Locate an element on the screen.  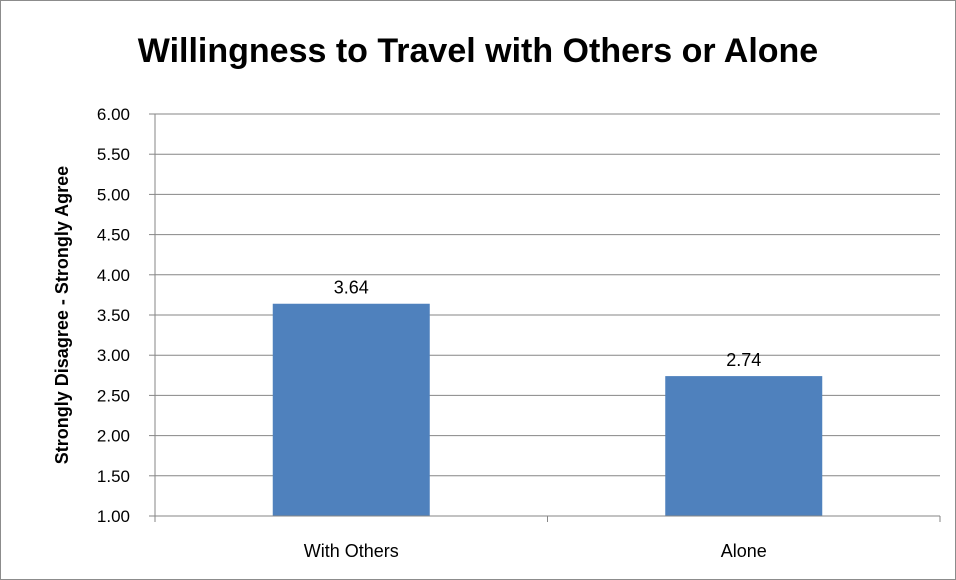
y-tick-label: 5.00 is located at coordinates (113, 194).